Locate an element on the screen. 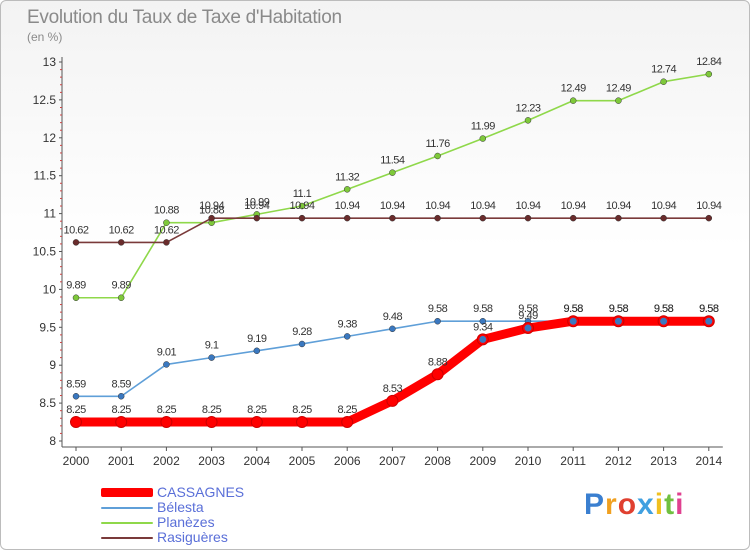  x-tick-label: 2002 is located at coordinates (166, 461).